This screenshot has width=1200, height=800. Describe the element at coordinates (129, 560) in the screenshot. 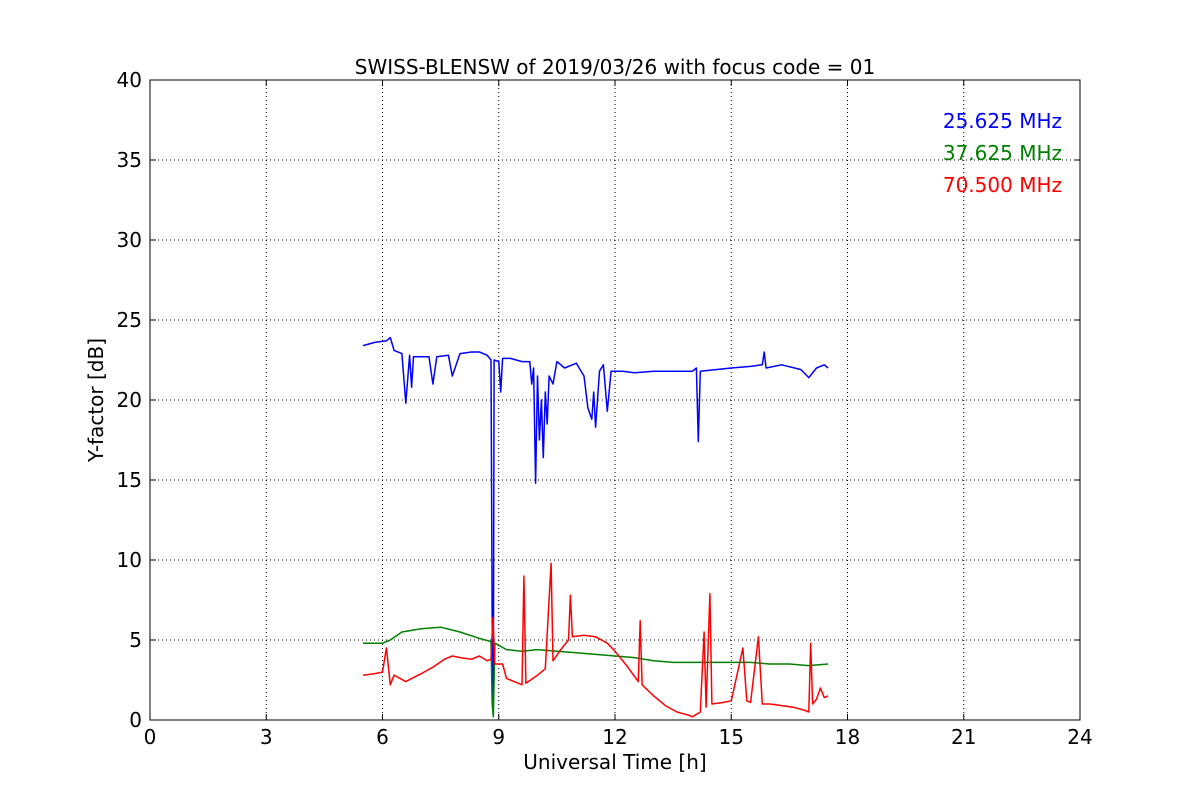

I see `y-tick-label: 10` at that location.